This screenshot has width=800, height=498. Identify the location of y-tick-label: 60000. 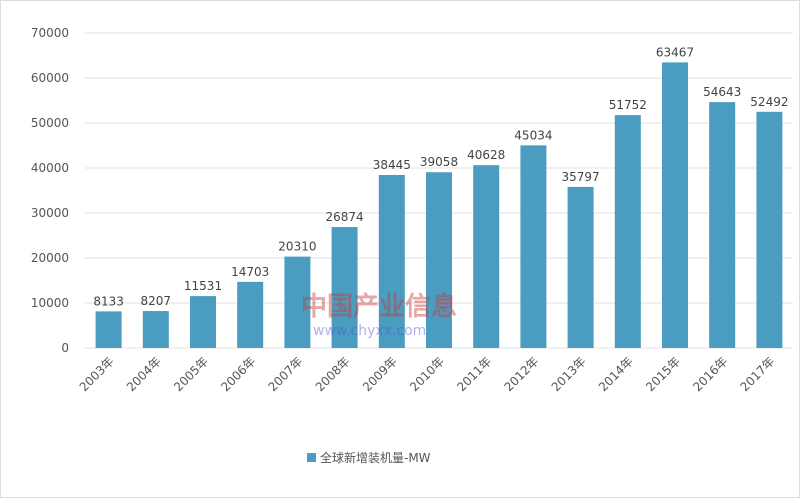
(50, 78).